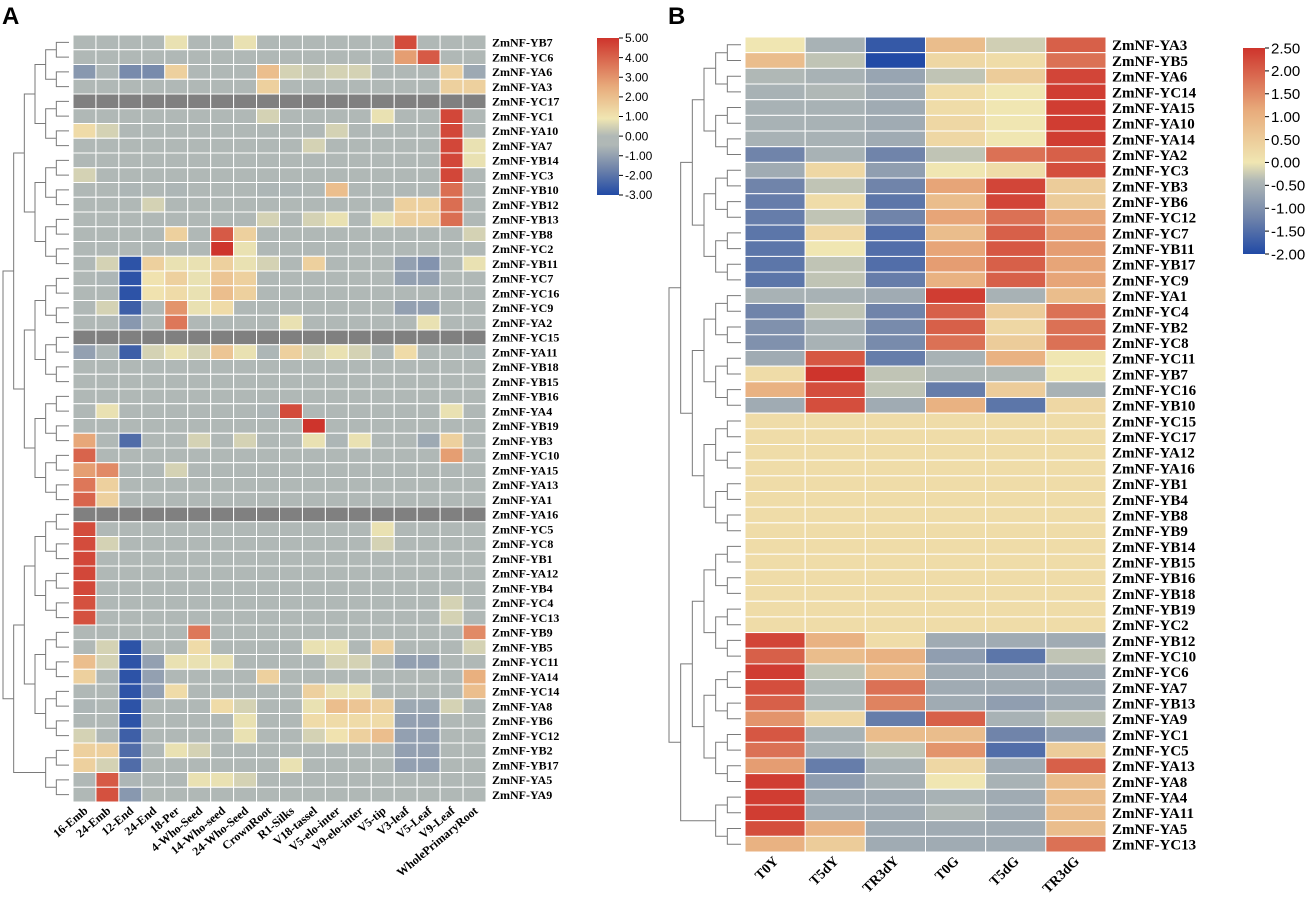  I want to click on row-label: ZmNF-YA1, so click(522, 500).